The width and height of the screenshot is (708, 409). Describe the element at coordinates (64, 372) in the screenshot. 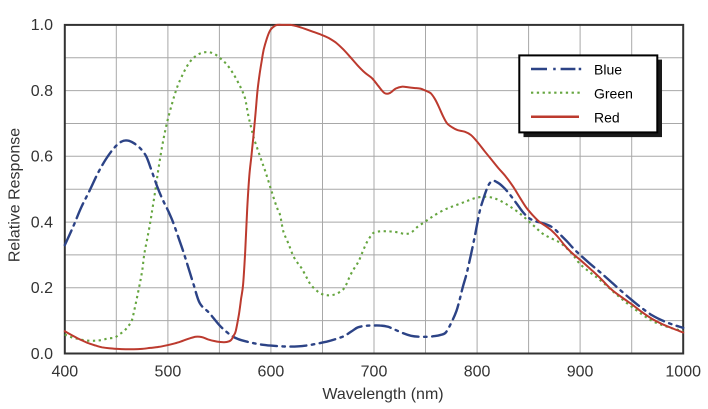

I see `svg-text: 400` at that location.